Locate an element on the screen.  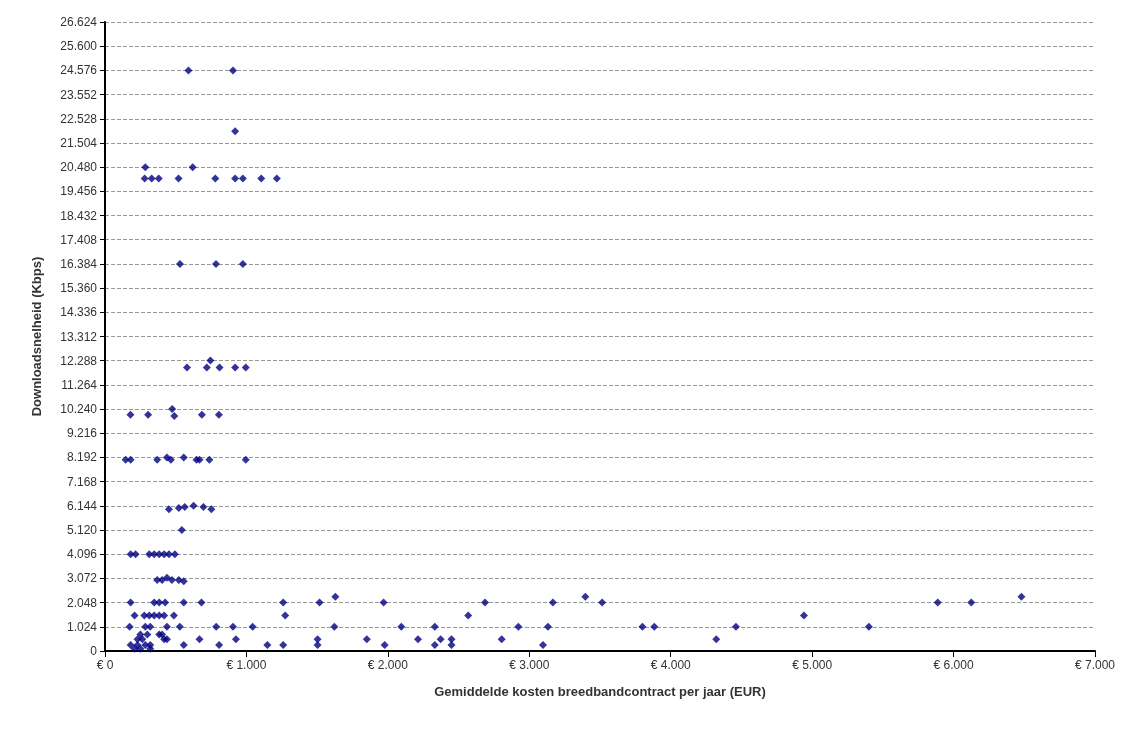
y-tick-label: 9.216 is located at coordinates (82, 433).